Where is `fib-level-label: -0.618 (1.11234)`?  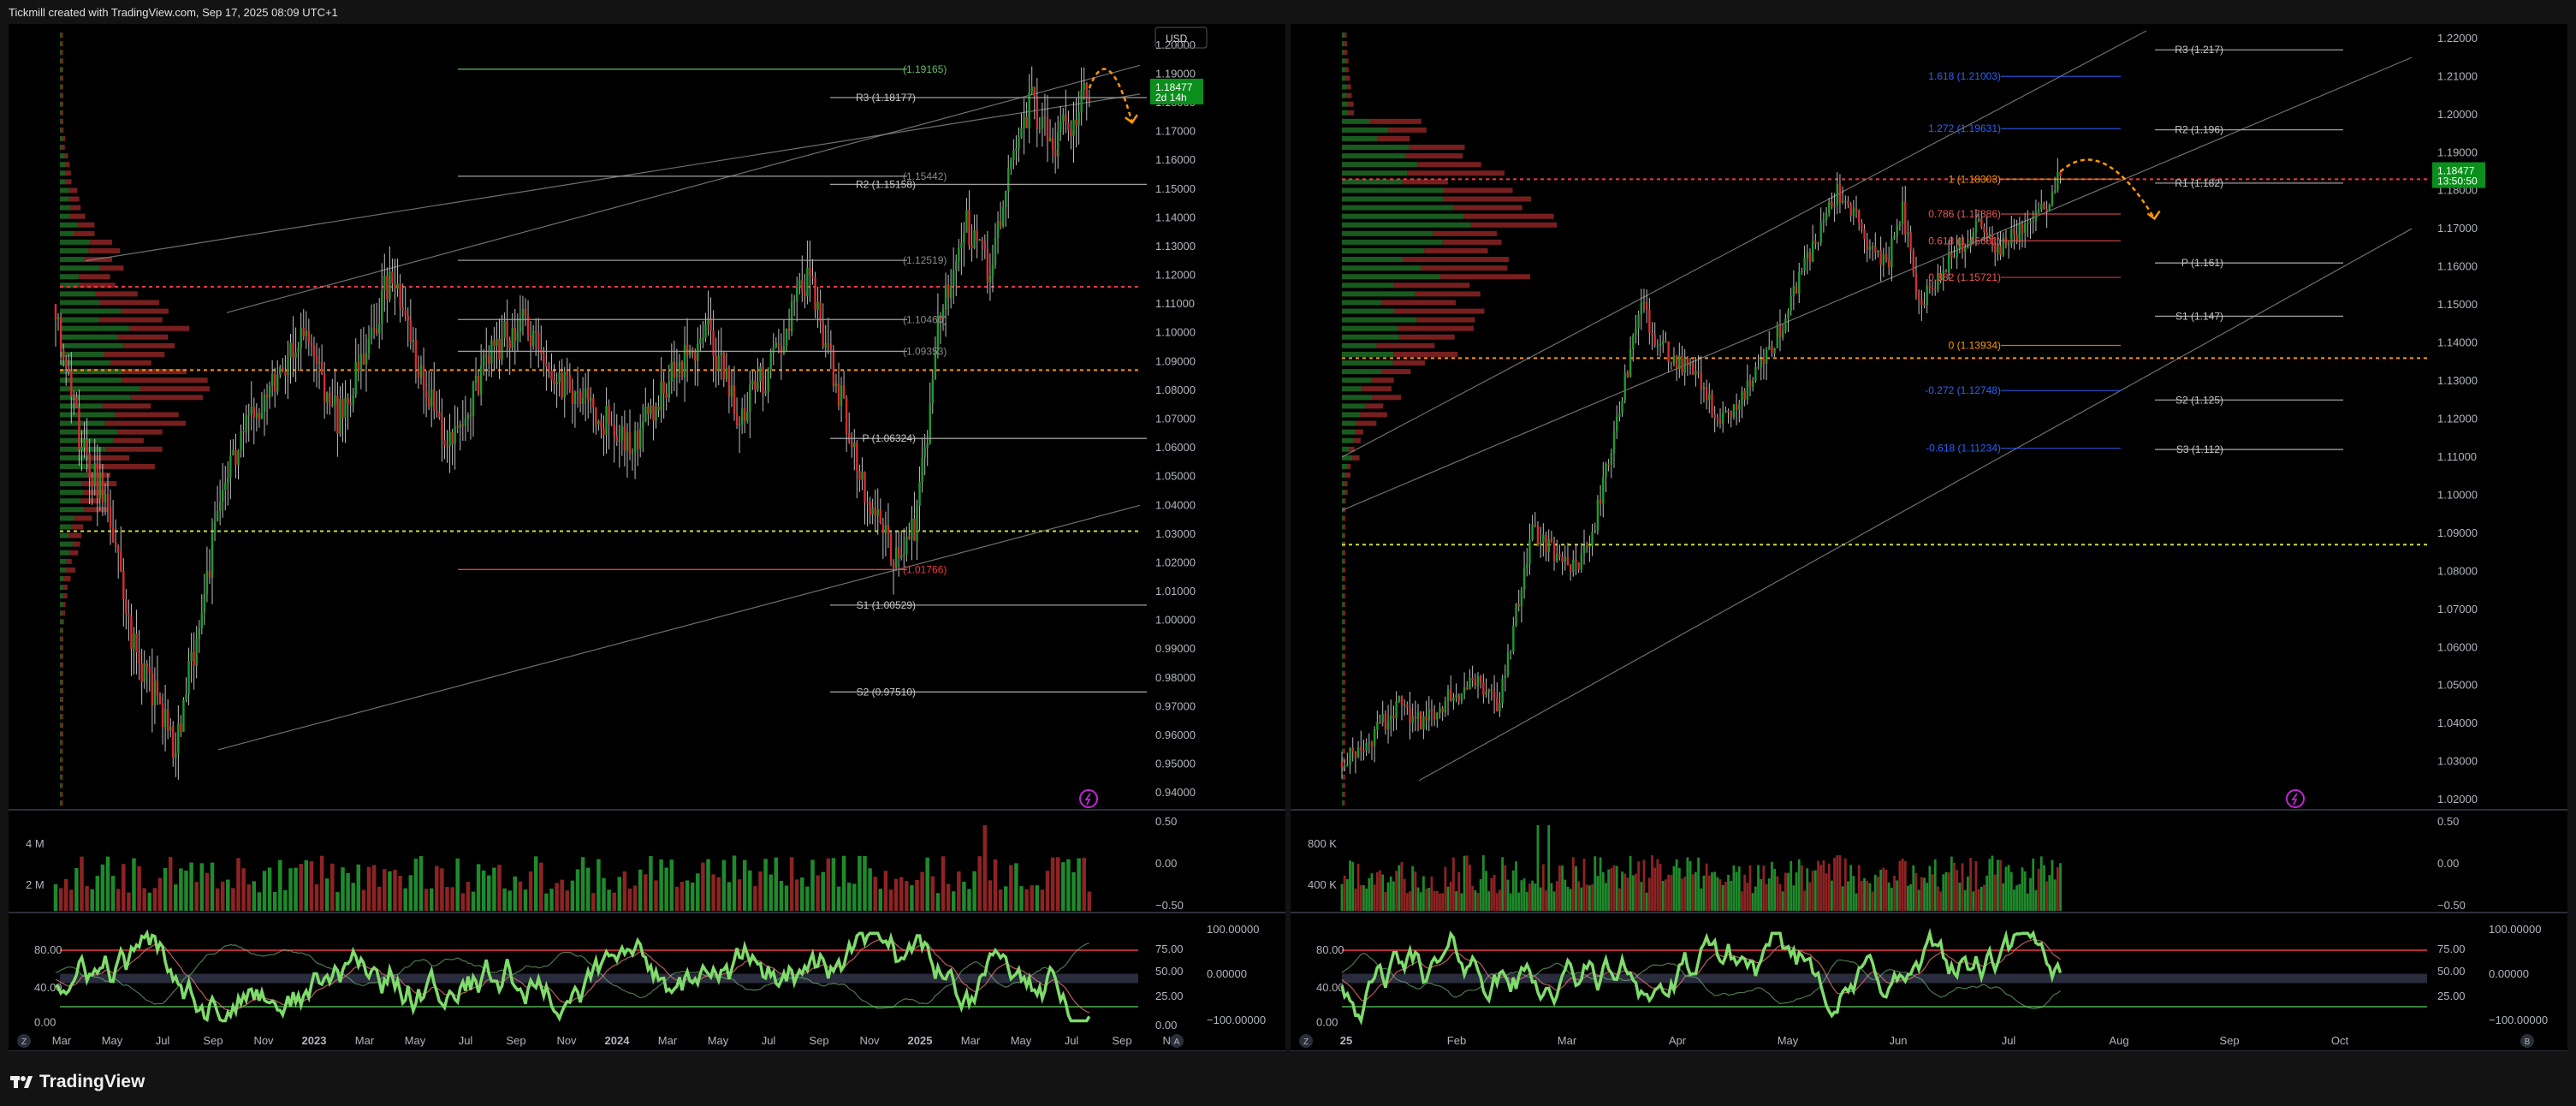
fib-level-label: -0.618 (1.11234) is located at coordinates (1963, 449).